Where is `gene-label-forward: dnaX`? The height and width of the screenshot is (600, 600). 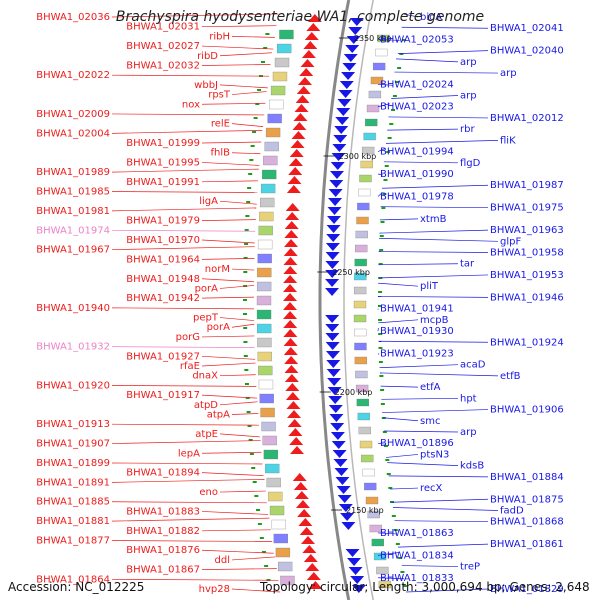 gene-label-forward: dnaX is located at coordinates (205, 376).